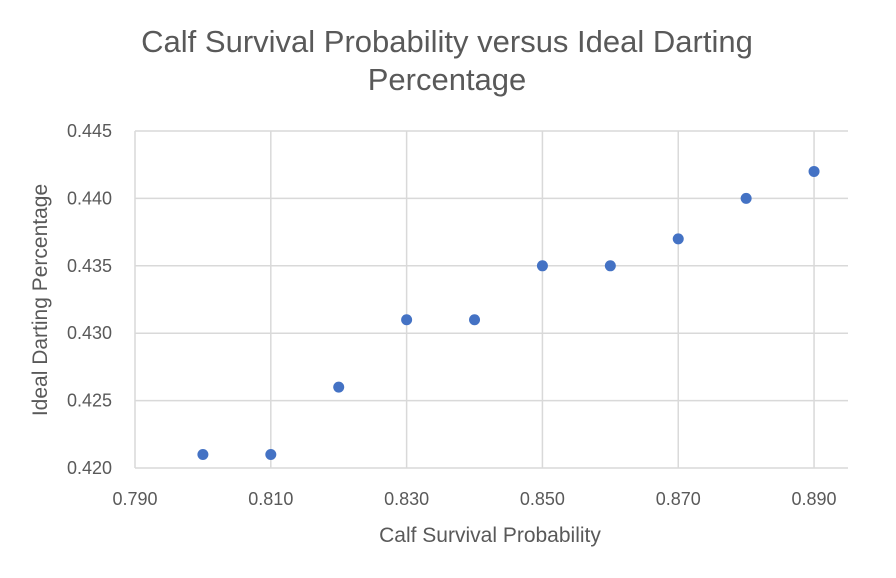 Image resolution: width=896 pixels, height=578 pixels. Describe the element at coordinates (270, 499) in the screenshot. I see `x-tick-label: 0.810` at that location.